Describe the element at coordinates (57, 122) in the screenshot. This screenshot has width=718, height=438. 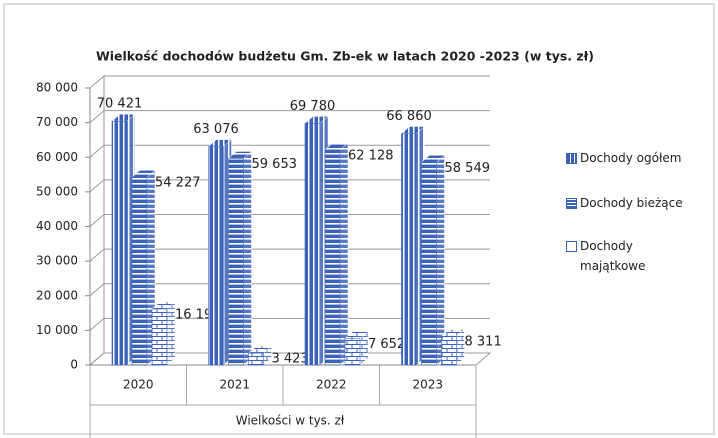
I see `y-tick-label: 70 000` at that location.